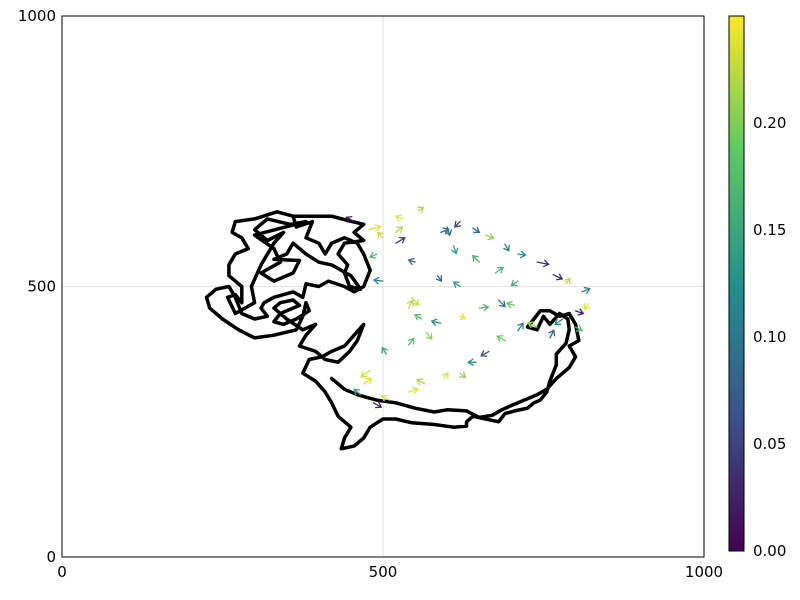  What do you see at coordinates (383, 572) in the screenshot?
I see `x-tick-label: 500` at bounding box center [383, 572].